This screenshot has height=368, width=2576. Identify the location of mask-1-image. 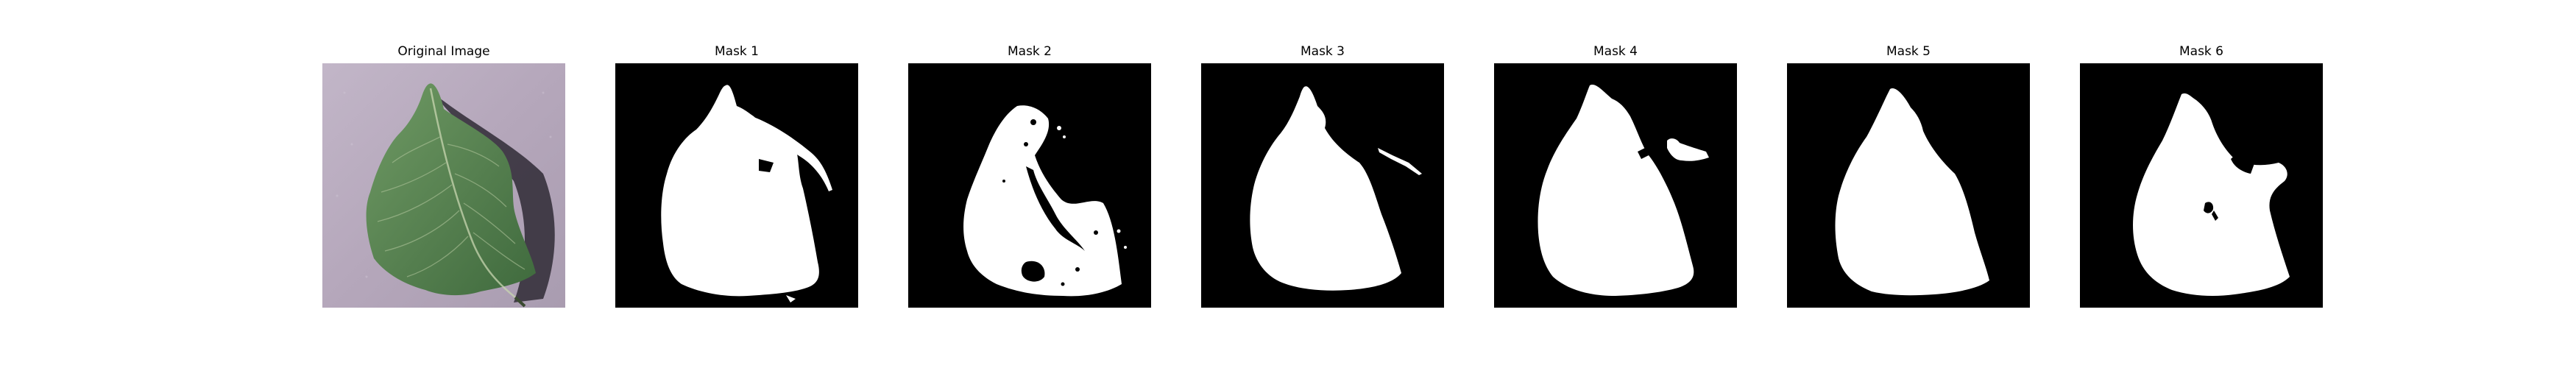
(736, 185).